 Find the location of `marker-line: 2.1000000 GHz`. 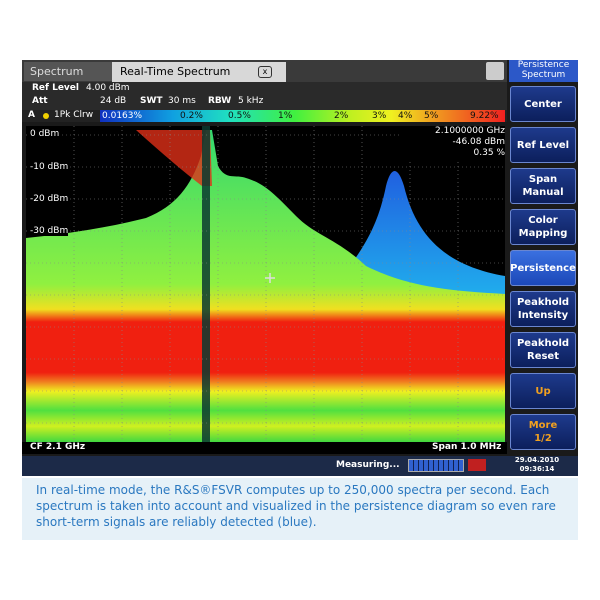

marker-line: 2.1000000 GHz is located at coordinates (470, 131).